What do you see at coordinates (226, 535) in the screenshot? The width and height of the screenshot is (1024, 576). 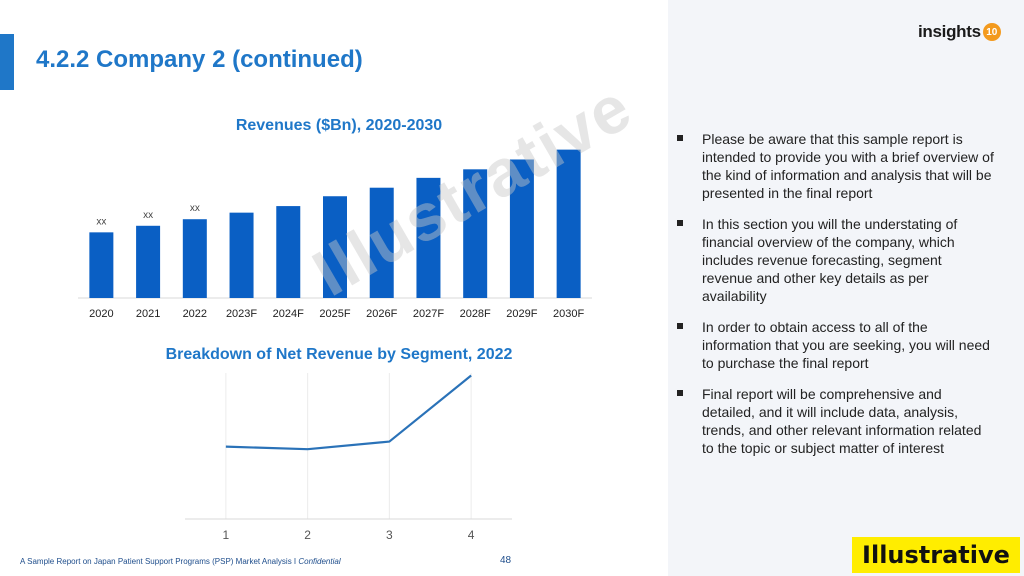 I see `x-tick-label: 1` at bounding box center [226, 535].